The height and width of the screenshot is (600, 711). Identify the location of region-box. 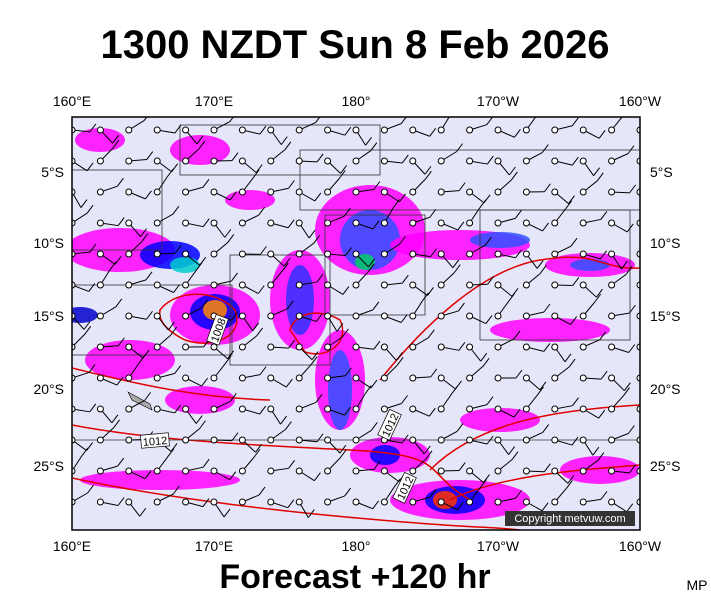
(469, 180).